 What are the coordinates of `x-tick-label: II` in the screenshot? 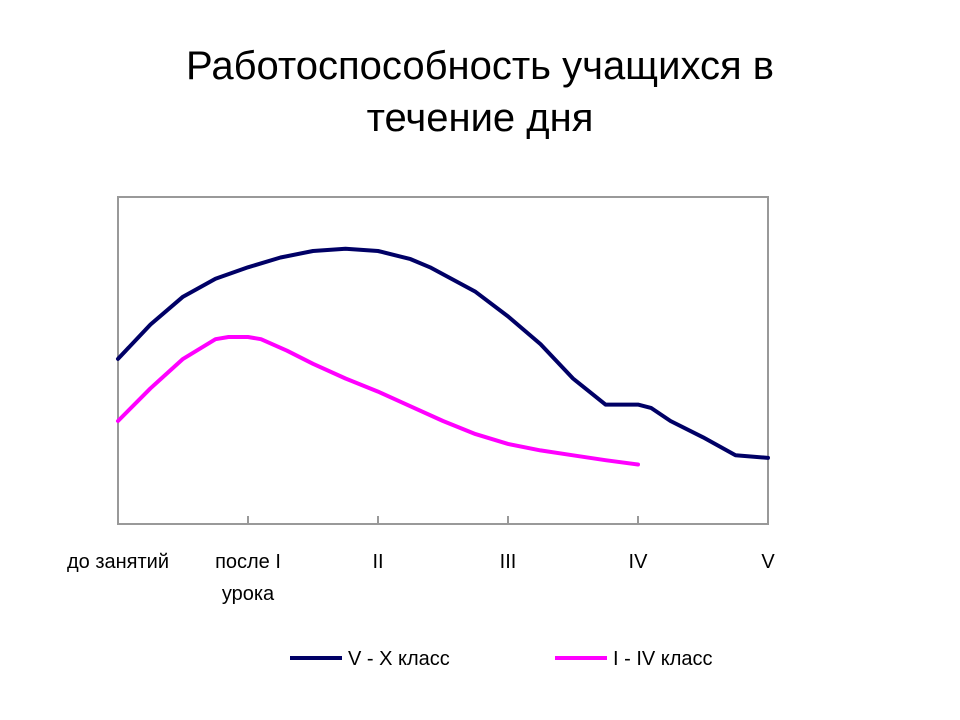 It's located at (377, 562).